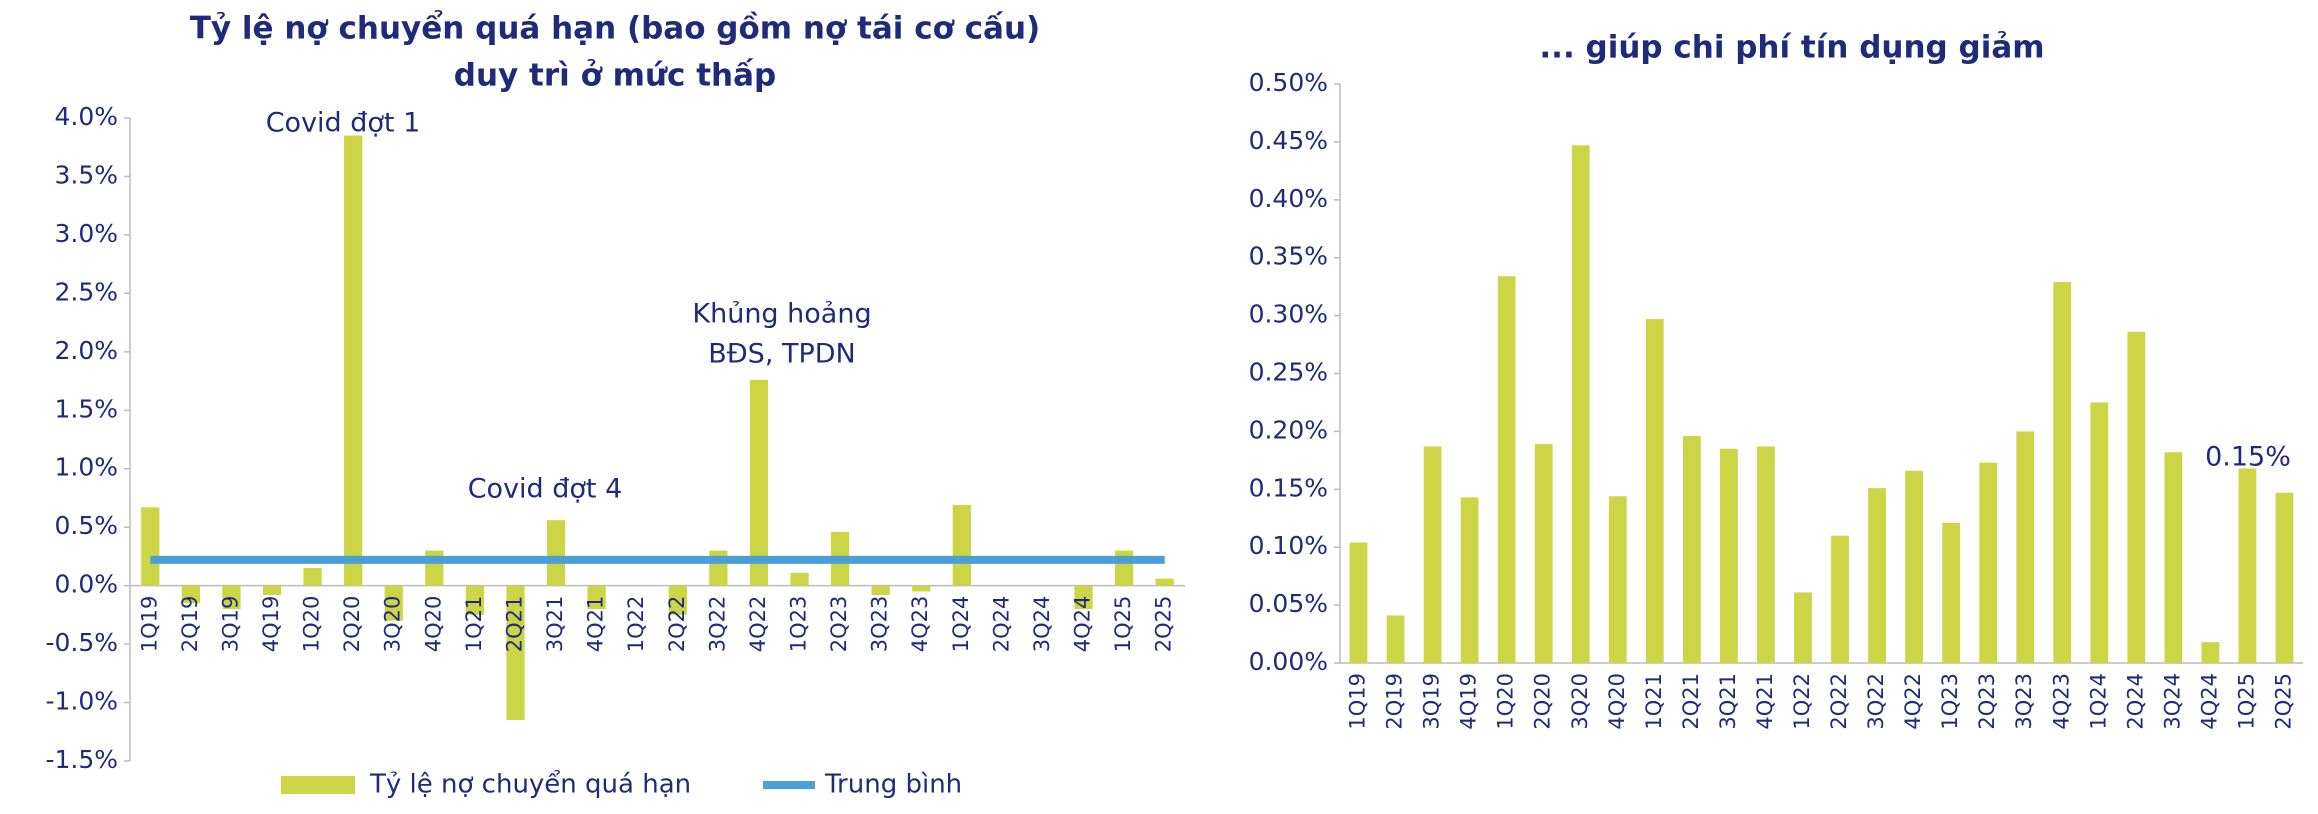 The width and height of the screenshot is (2318, 814). Describe the element at coordinates (86, 174) in the screenshot. I see `y-tick-label: 3.5%` at that location.